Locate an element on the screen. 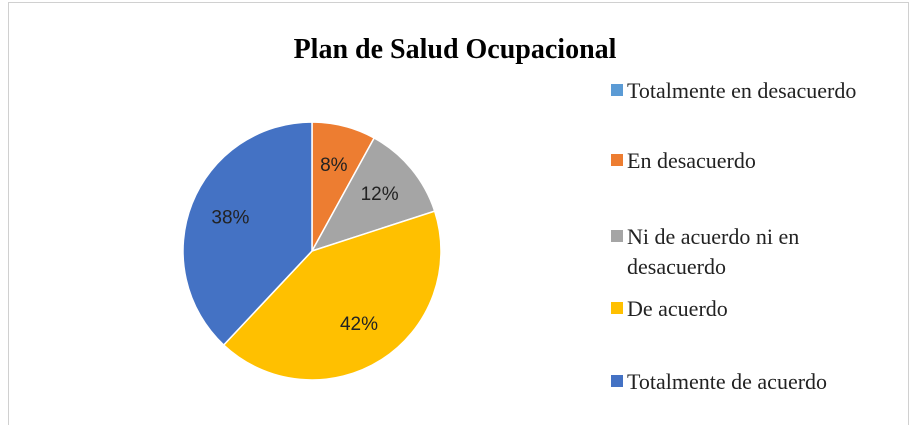 Image resolution: width=910 pixels, height=425 pixels. legend-label: De acuerdo is located at coordinates (677, 308).